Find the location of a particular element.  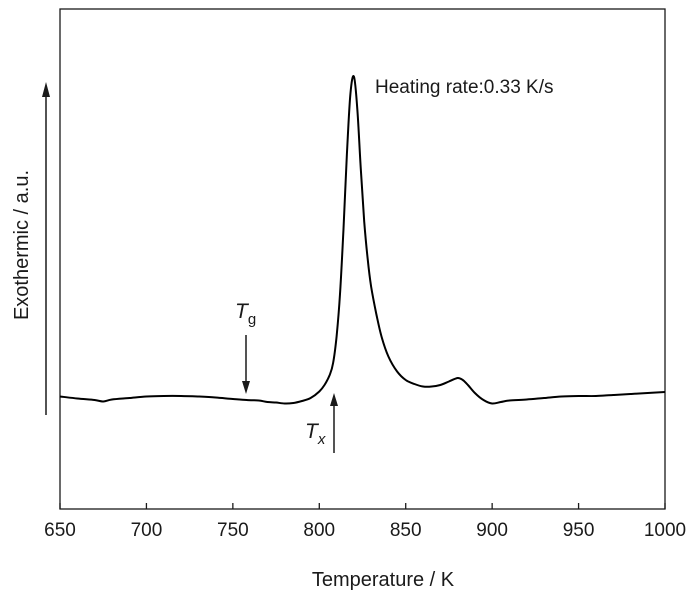

y-axis-label: Exothermic / a.u. is located at coordinates (22, 245).